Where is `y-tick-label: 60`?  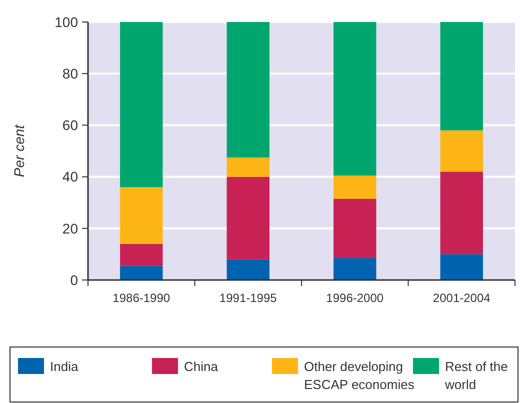 y-tick-label: 60 is located at coordinates (70, 125).